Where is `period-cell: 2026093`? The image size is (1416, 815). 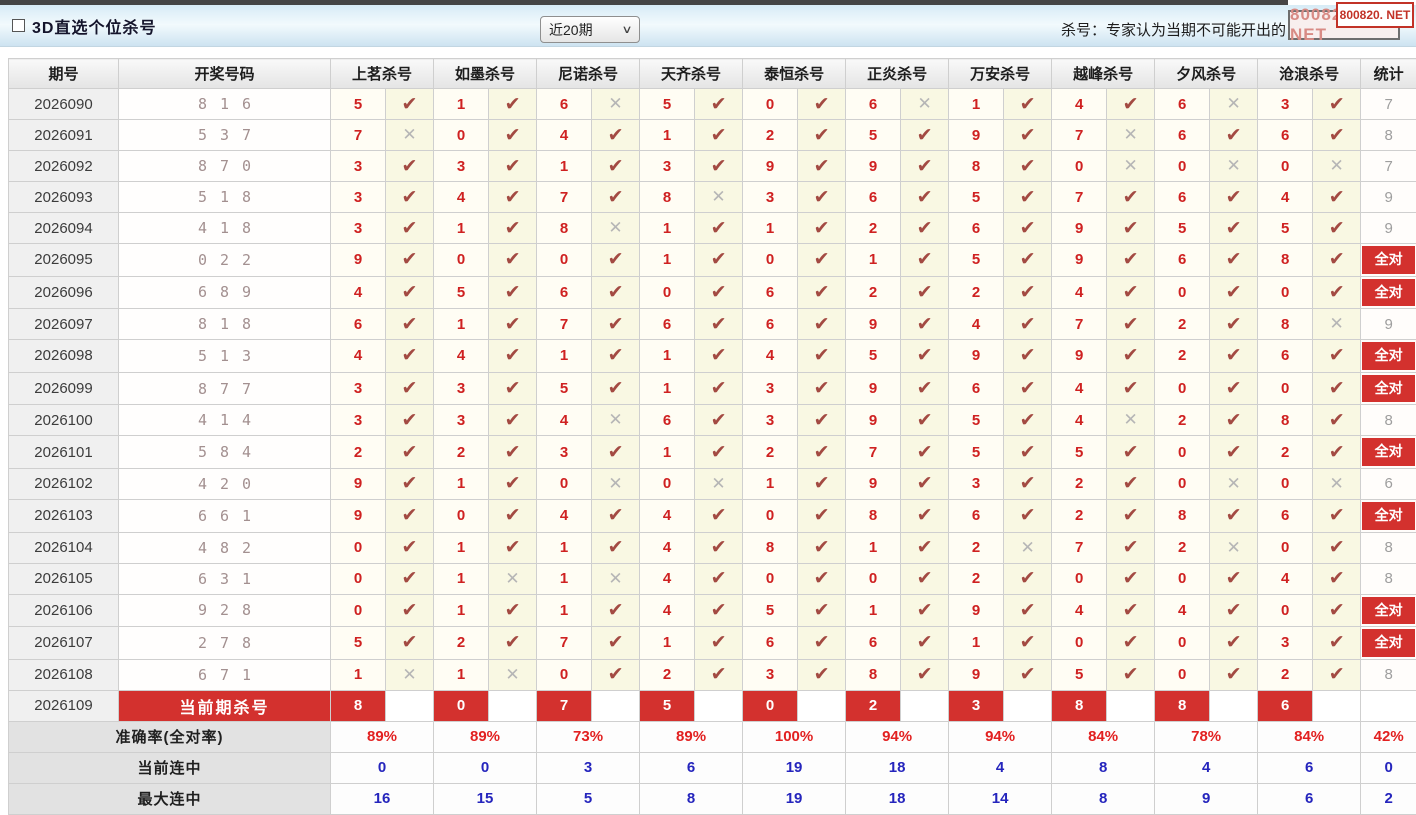 period-cell: 2026093 is located at coordinates (64, 197).